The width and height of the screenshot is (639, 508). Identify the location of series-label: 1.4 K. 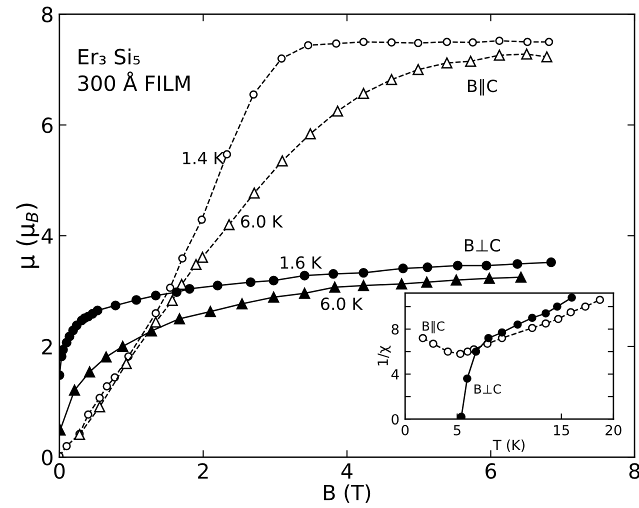
(203, 158).